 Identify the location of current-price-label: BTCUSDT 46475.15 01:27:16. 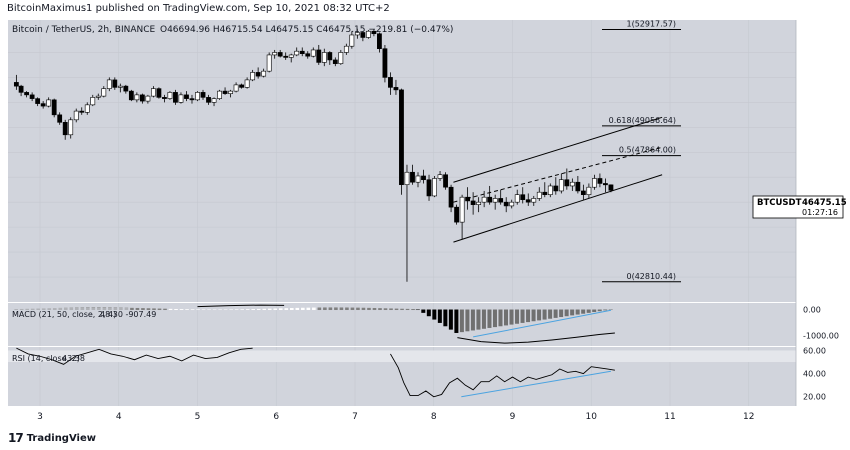
(799, 207).